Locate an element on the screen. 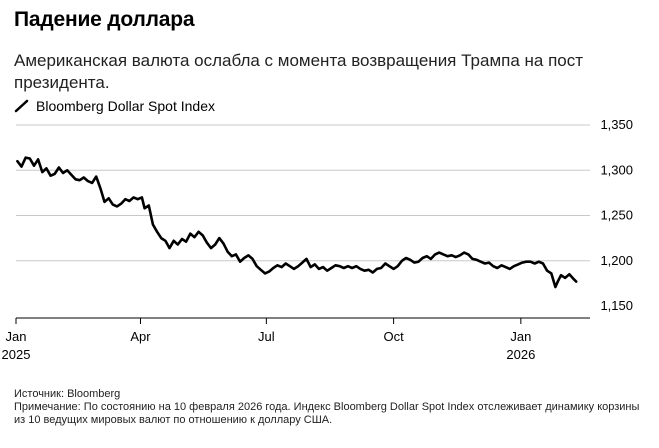 The height and width of the screenshot is (448, 659). legend-line-icon is located at coordinates (21, 106).